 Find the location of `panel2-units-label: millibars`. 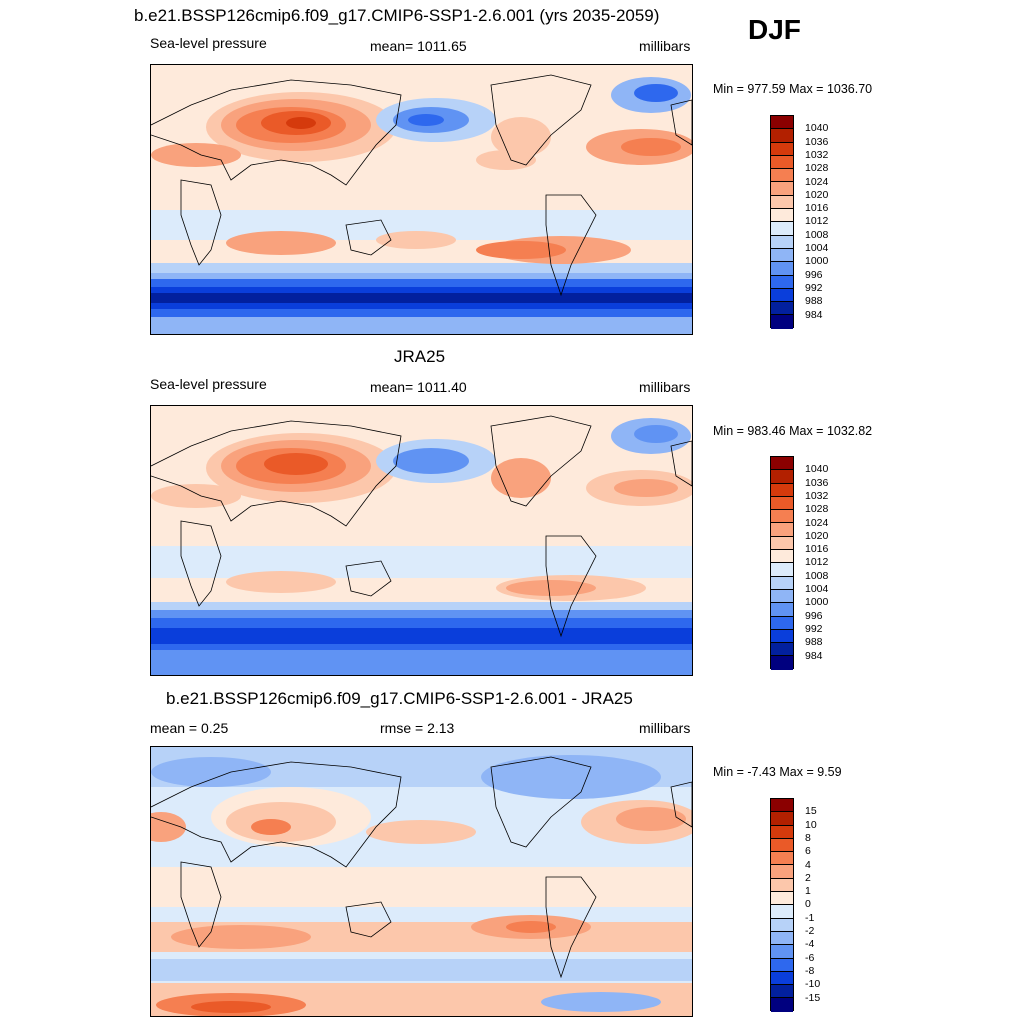

panel2-units-label: millibars is located at coordinates (665, 387).